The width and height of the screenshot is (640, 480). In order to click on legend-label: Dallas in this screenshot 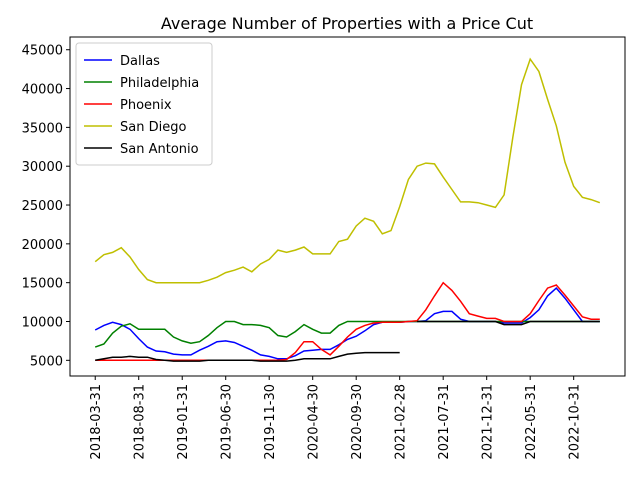, I will do `click(140, 61)`.